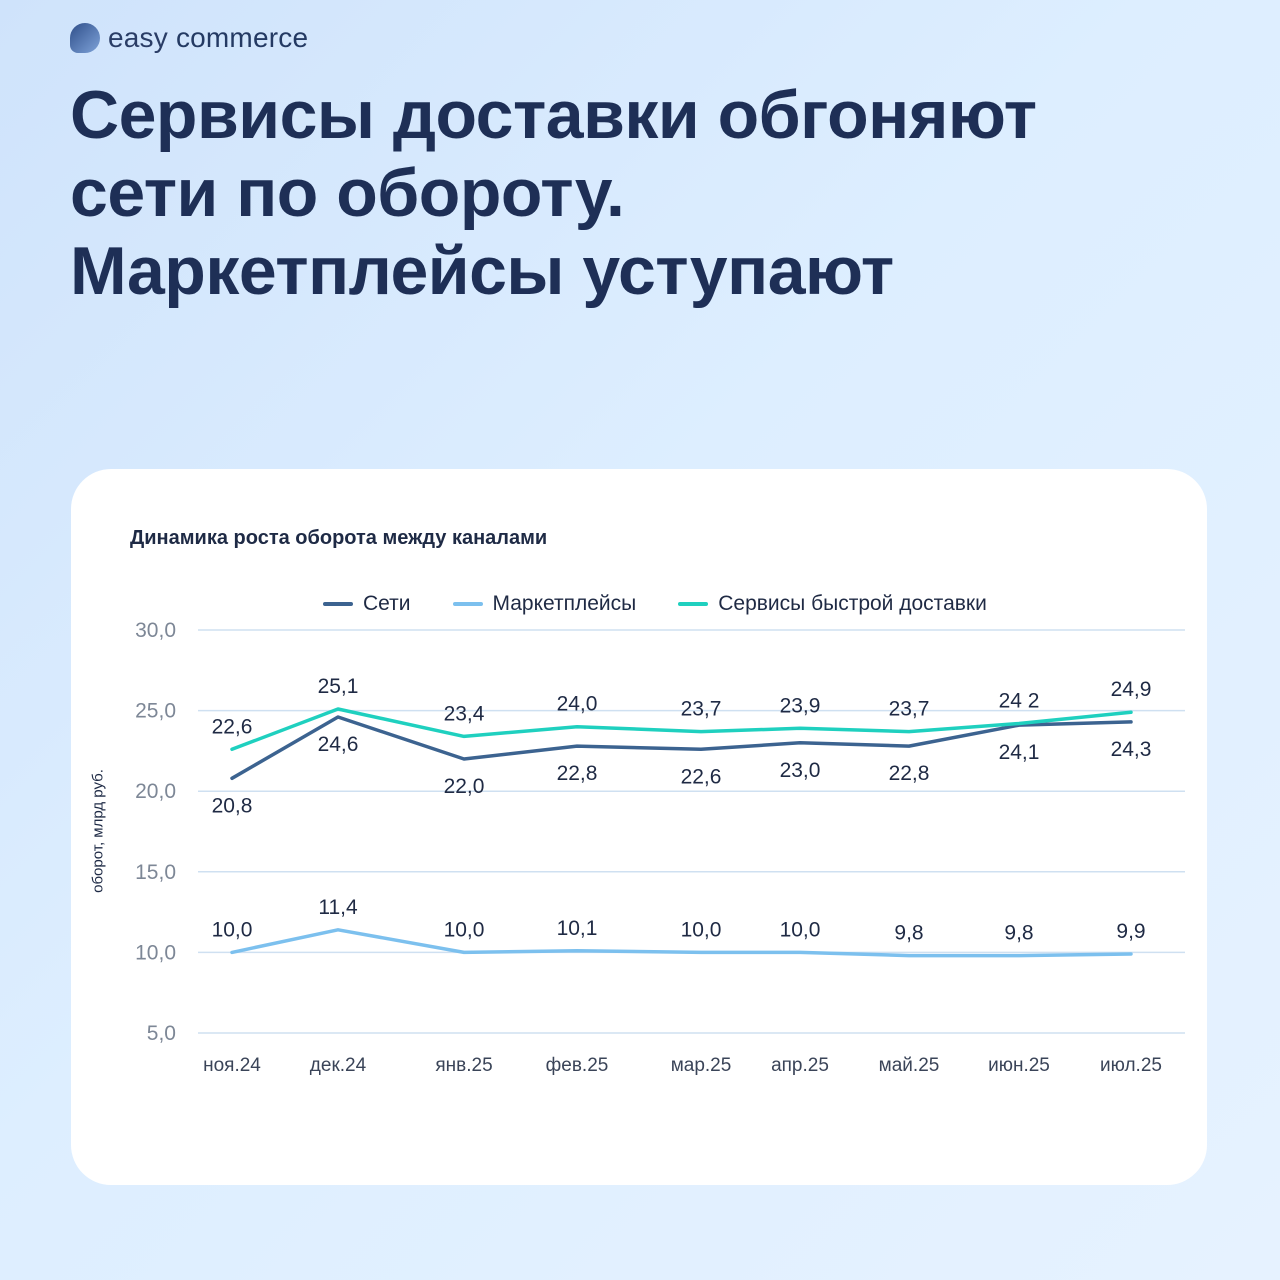  I want to click on data-label: 25,1, so click(338, 686).